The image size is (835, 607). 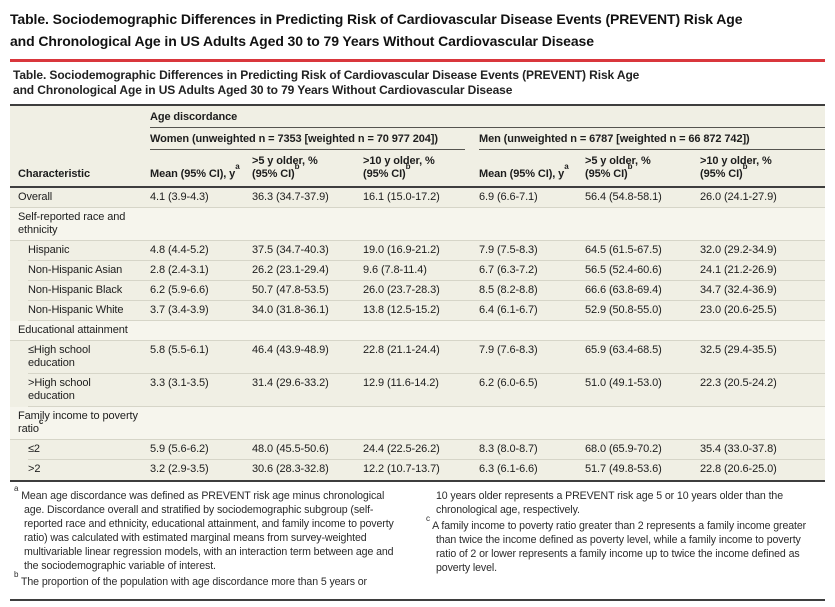 I want to click on table-cell: 46.4 (43.9-48.9), so click(x=307, y=357).